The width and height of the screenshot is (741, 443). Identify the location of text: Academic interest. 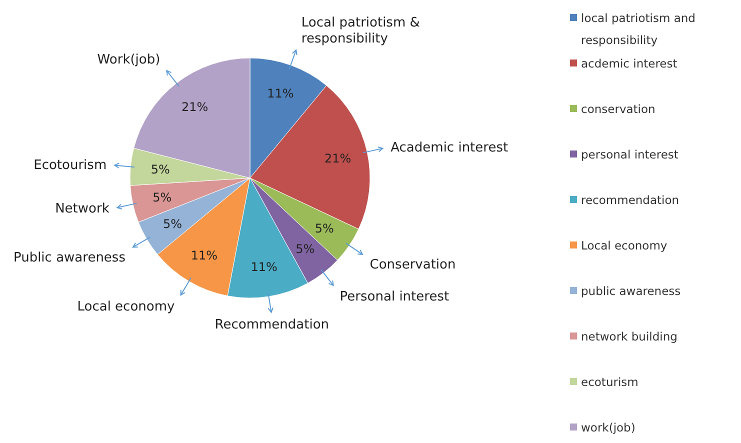
(449, 148).